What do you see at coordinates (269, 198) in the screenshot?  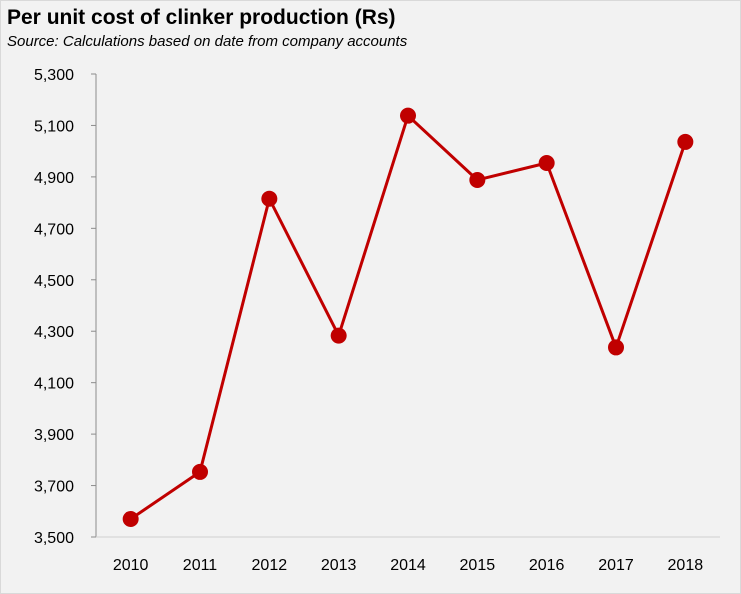 I see `data-point-2012` at bounding box center [269, 198].